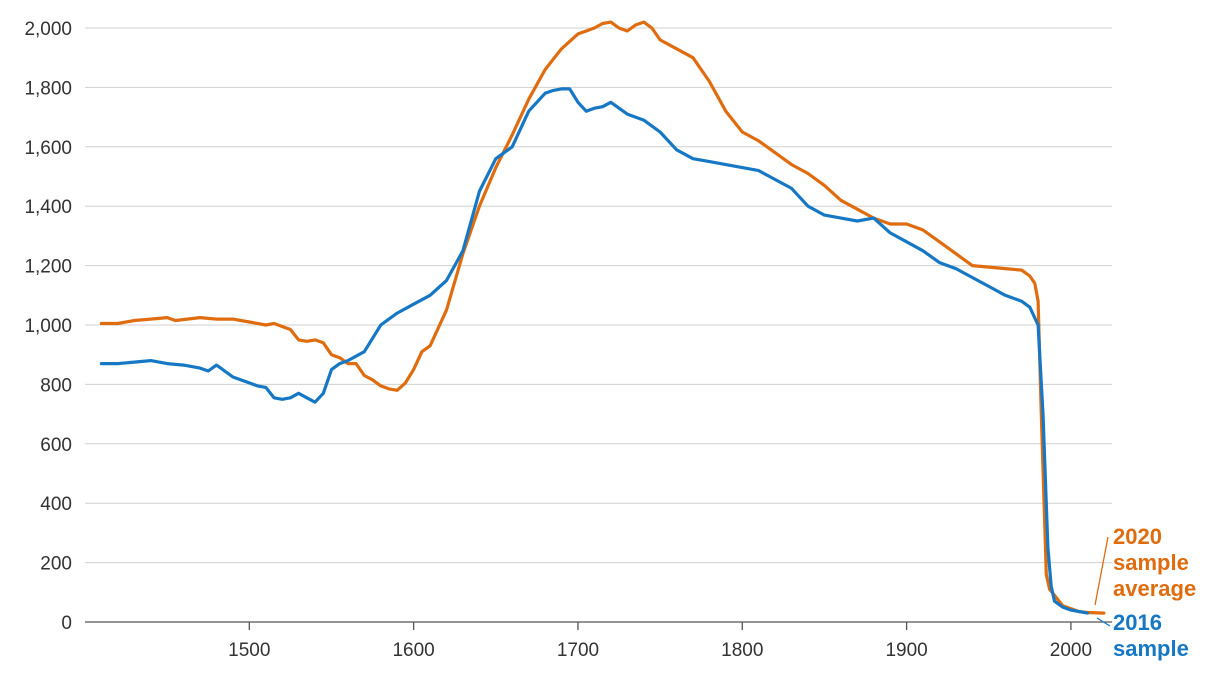 The height and width of the screenshot is (673, 1220). I want to click on y-tick-label: 1,800, so click(48, 88).